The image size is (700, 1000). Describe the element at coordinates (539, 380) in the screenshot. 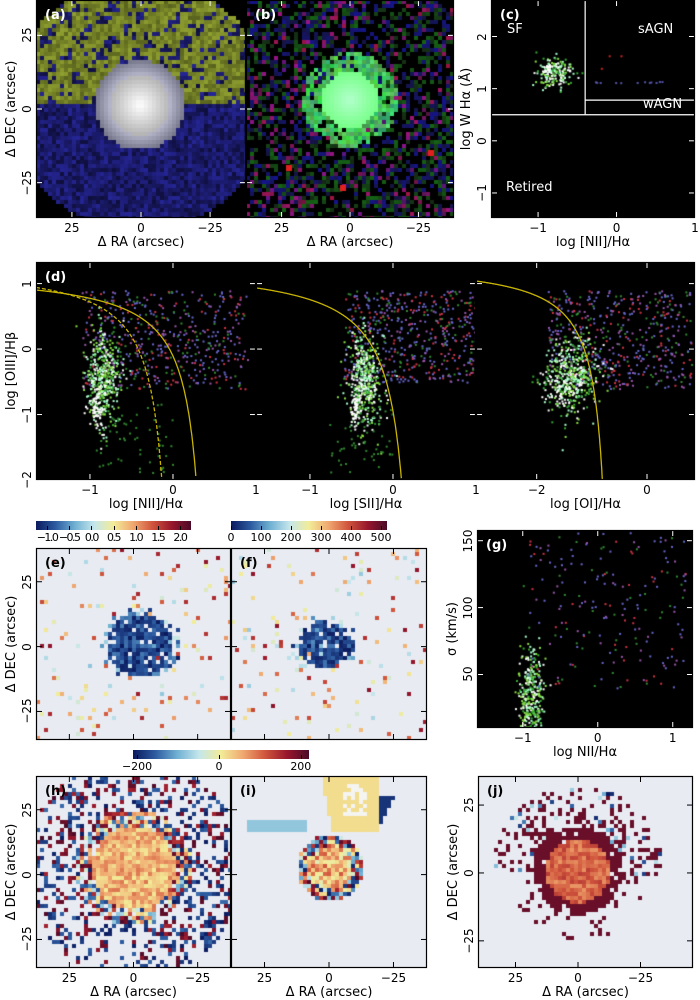

I see `kewley-oi-curve` at that location.